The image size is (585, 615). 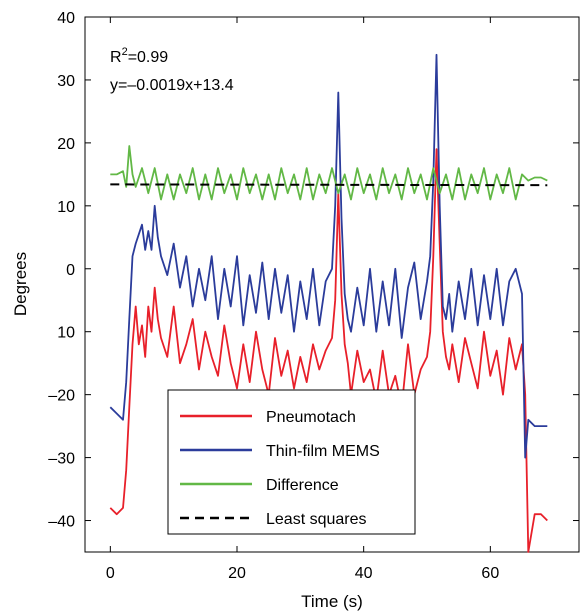 I want to click on x-axis-title: Time (s), so click(x=332, y=601).